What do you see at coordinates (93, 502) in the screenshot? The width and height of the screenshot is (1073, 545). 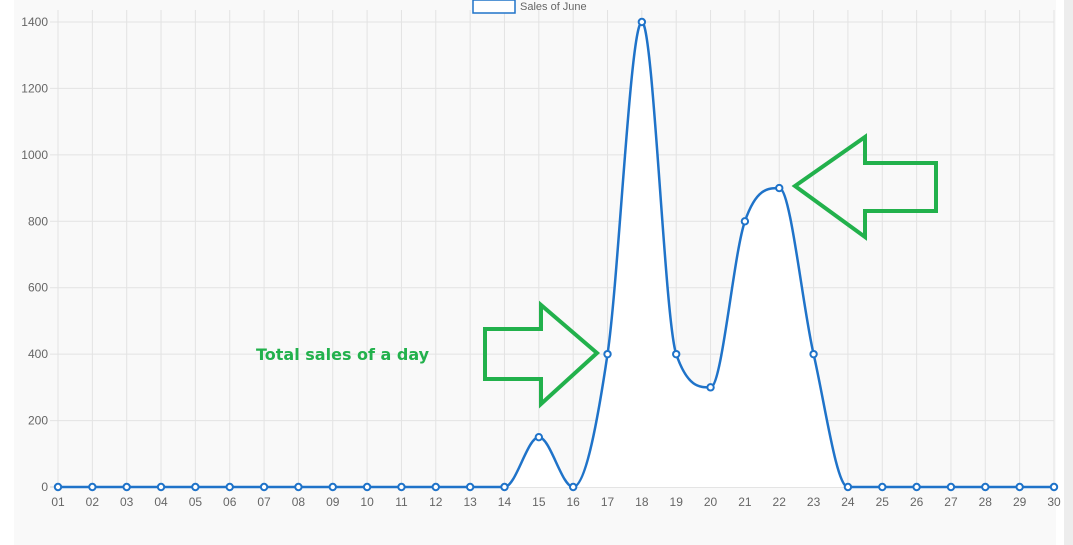 I see `x-tick-label: 02` at bounding box center [93, 502].